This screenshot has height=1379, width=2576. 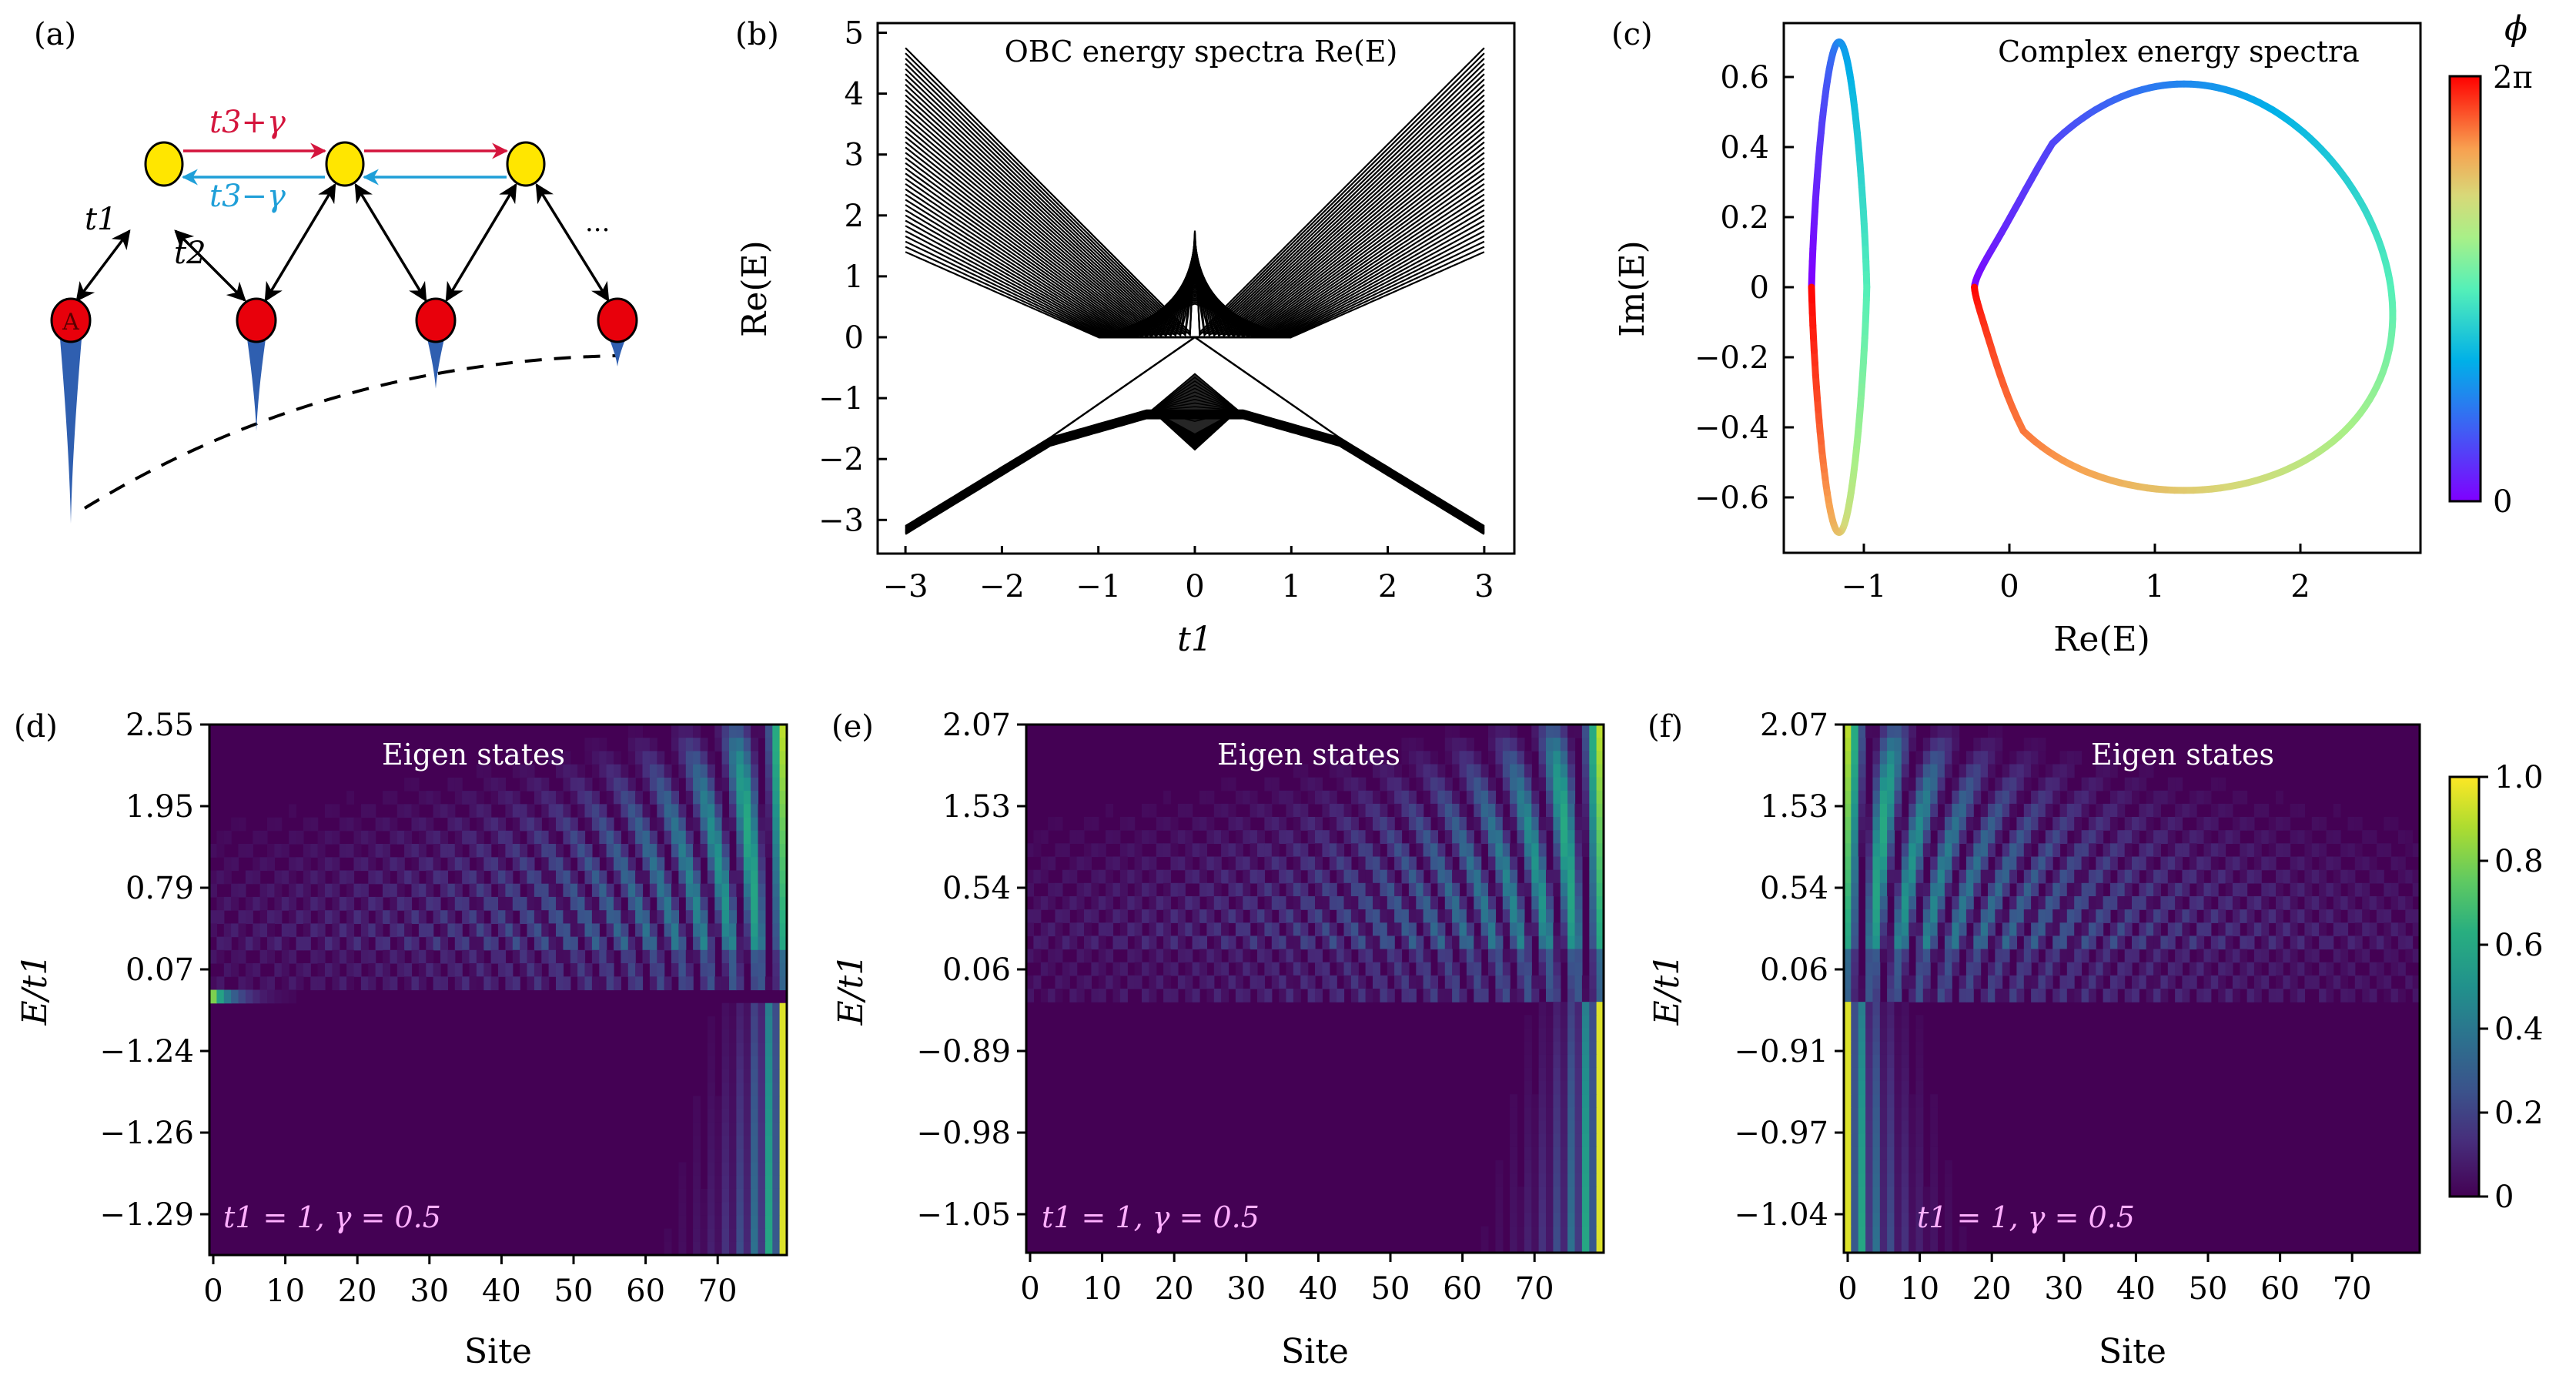 What do you see at coordinates (976, 725) in the screenshot?
I see `y-tick-label: 2.07` at bounding box center [976, 725].